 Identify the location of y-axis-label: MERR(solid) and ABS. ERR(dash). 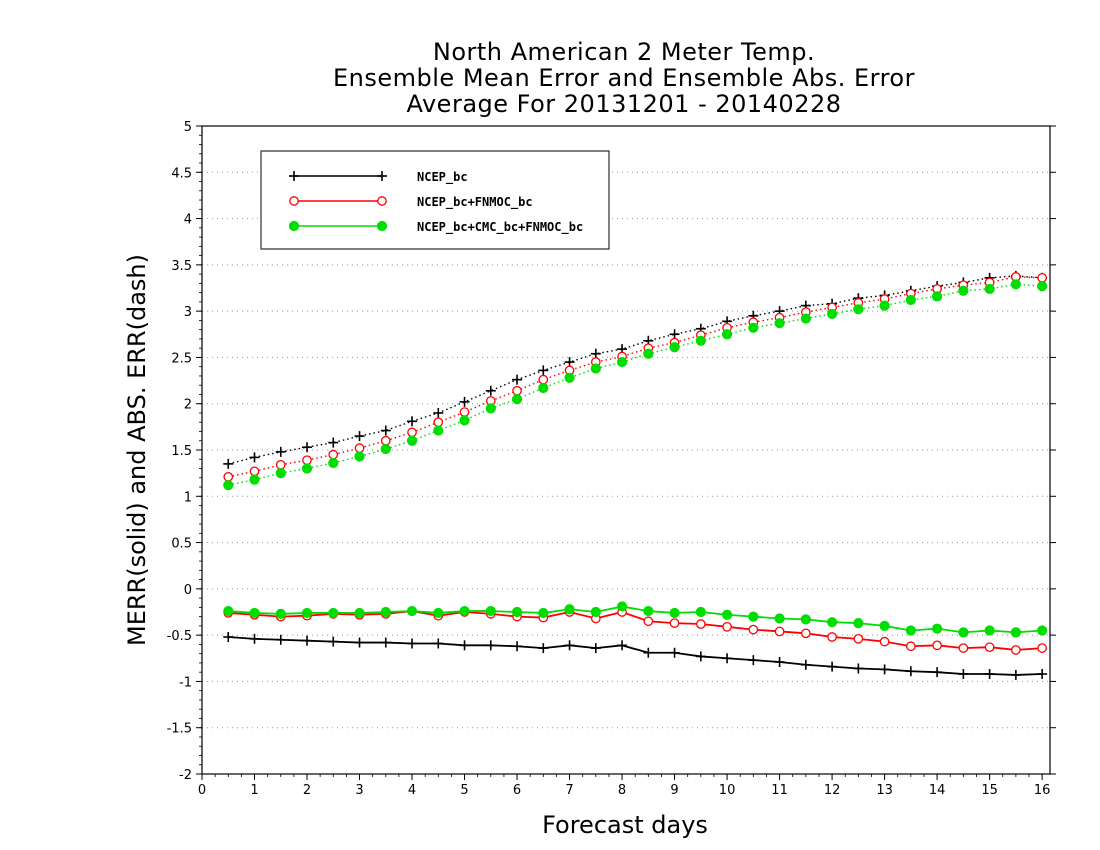
(137, 450).